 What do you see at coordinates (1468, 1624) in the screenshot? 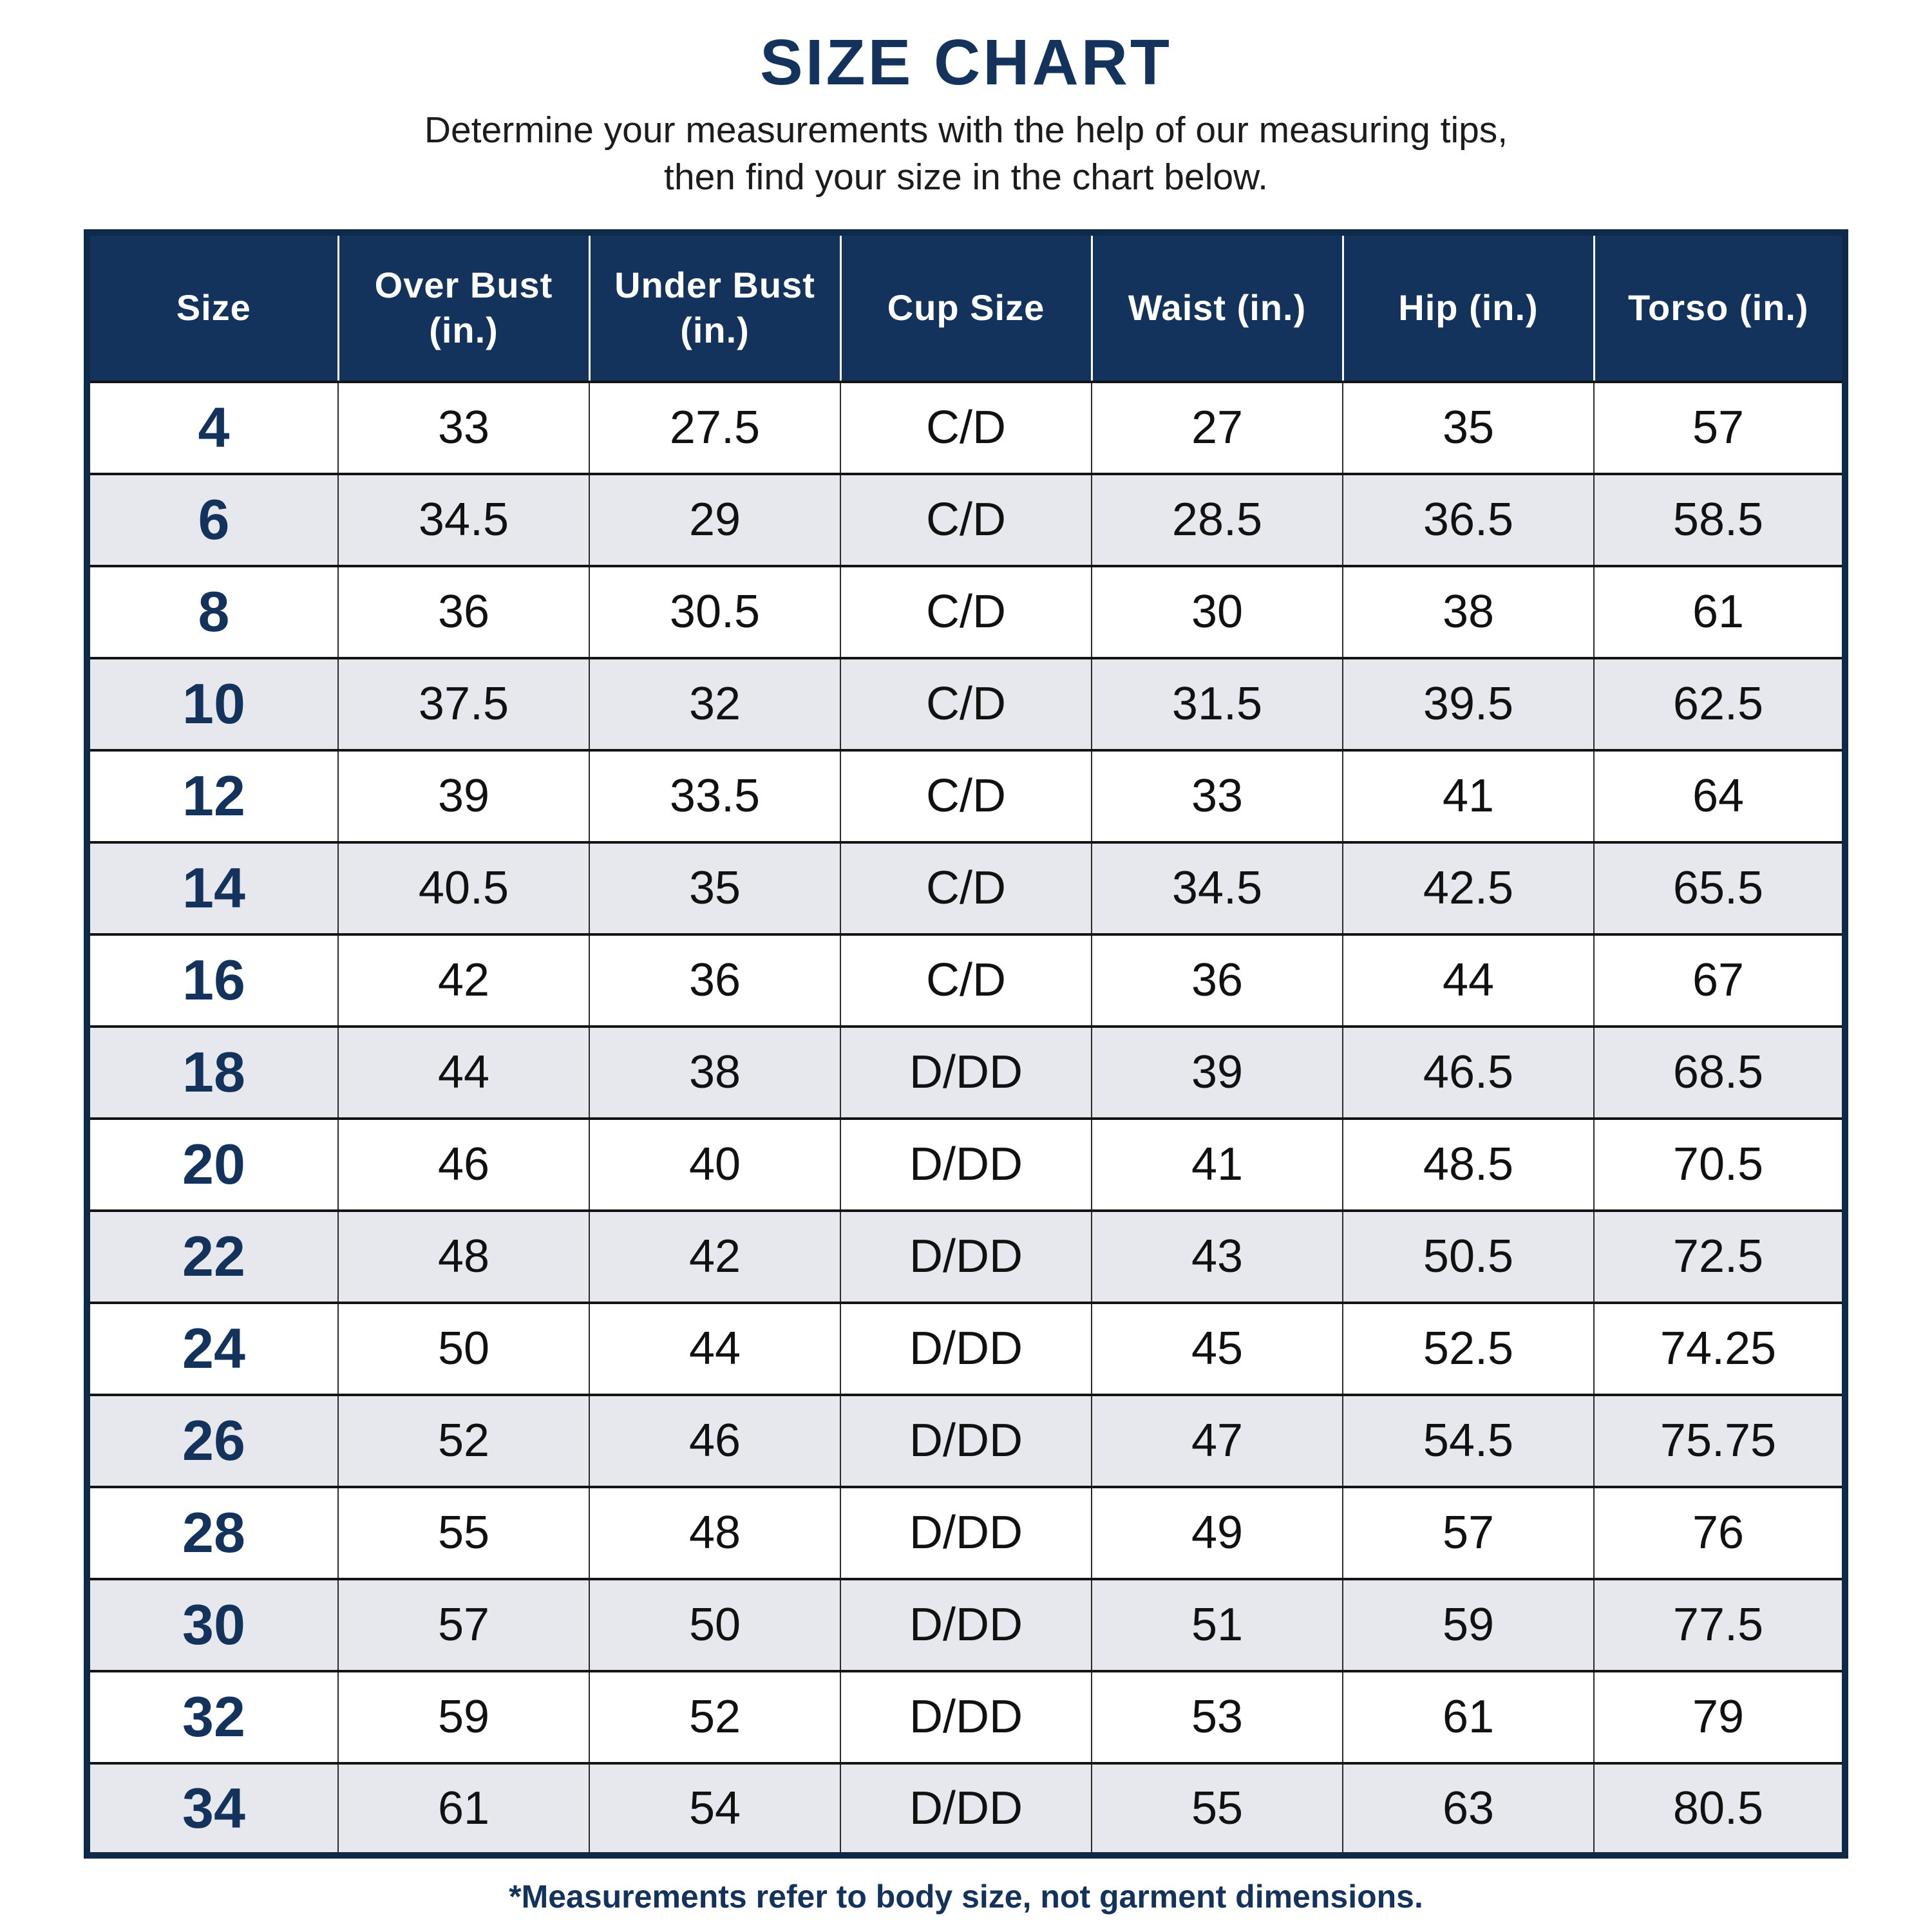
I see `cell-hip-in: 59` at bounding box center [1468, 1624].